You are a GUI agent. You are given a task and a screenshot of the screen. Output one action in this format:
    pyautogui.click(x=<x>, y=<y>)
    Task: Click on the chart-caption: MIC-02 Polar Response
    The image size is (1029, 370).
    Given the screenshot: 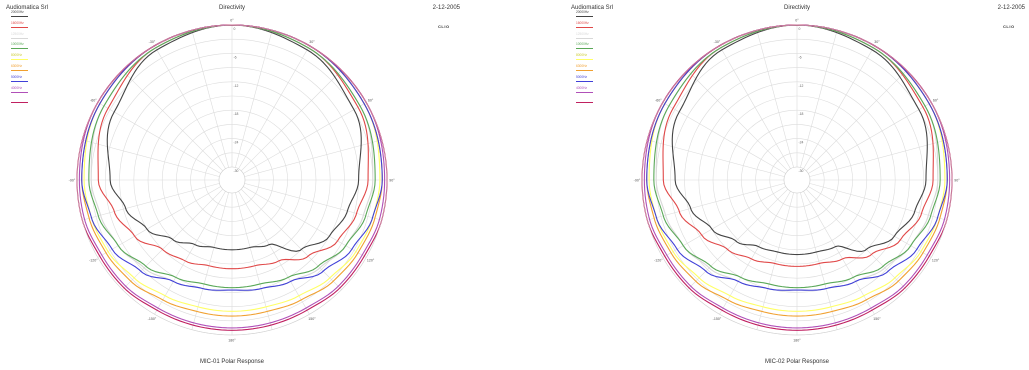 What is the action you would take?
    pyautogui.click(x=797, y=362)
    